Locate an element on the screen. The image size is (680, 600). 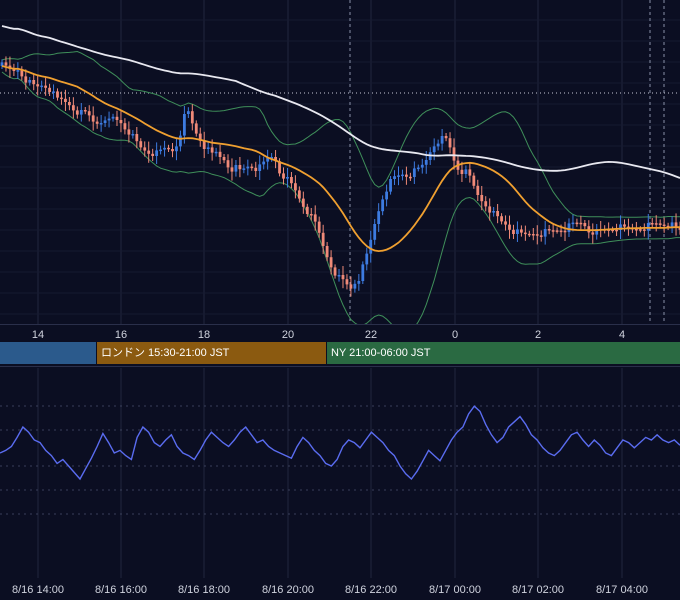
axis-tick: 18 is located at coordinates (204, 335).